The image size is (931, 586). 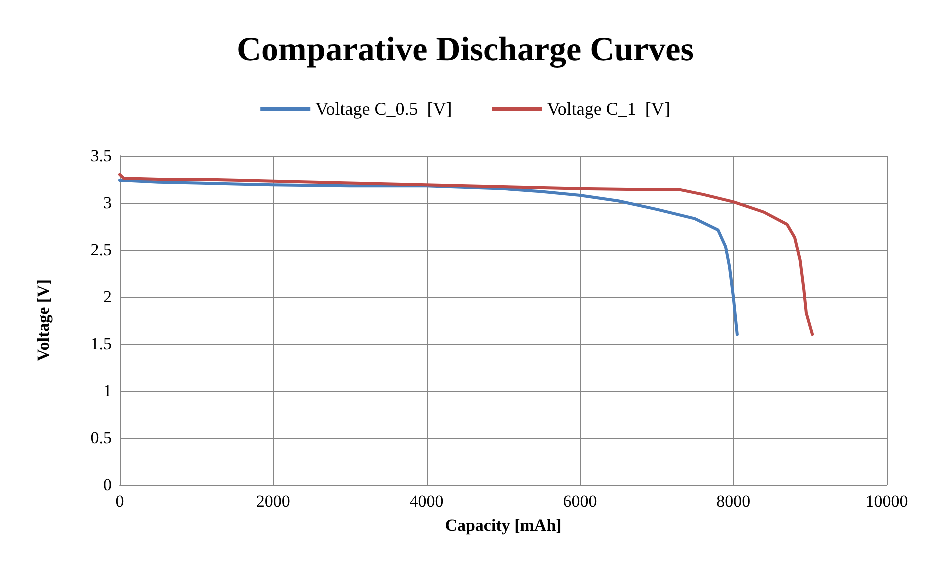 I want to click on y-tick-label: 2.5, so click(x=101, y=250).